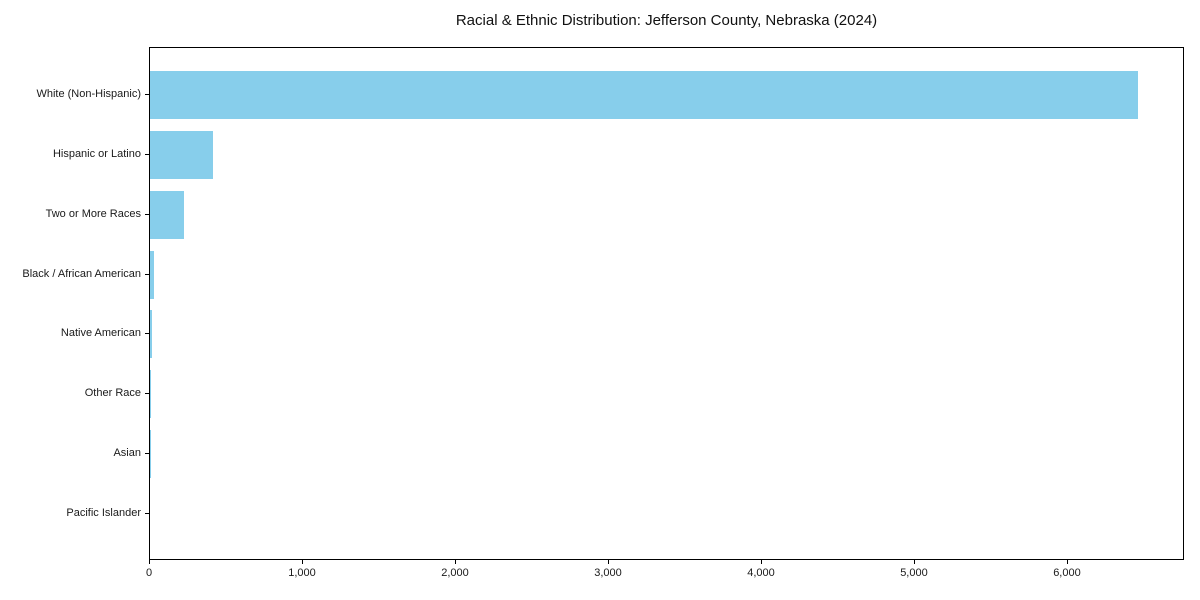  Describe the element at coordinates (127, 452) in the screenshot. I see `y-tick-label-asian: Asian` at that location.